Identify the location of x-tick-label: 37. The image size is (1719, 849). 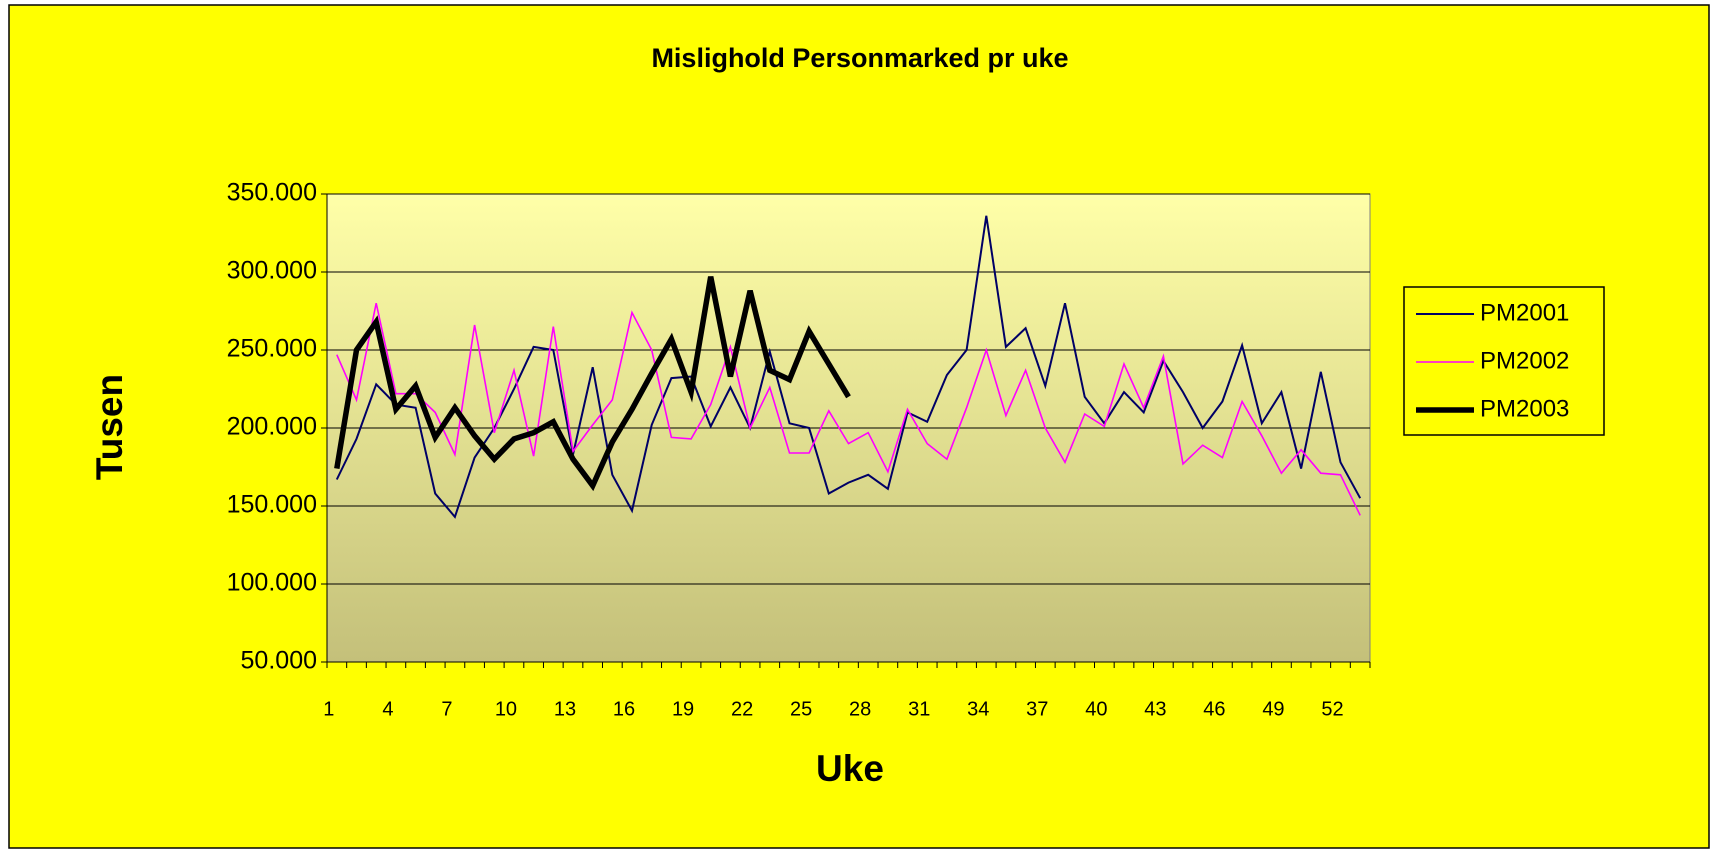
(1037, 709).